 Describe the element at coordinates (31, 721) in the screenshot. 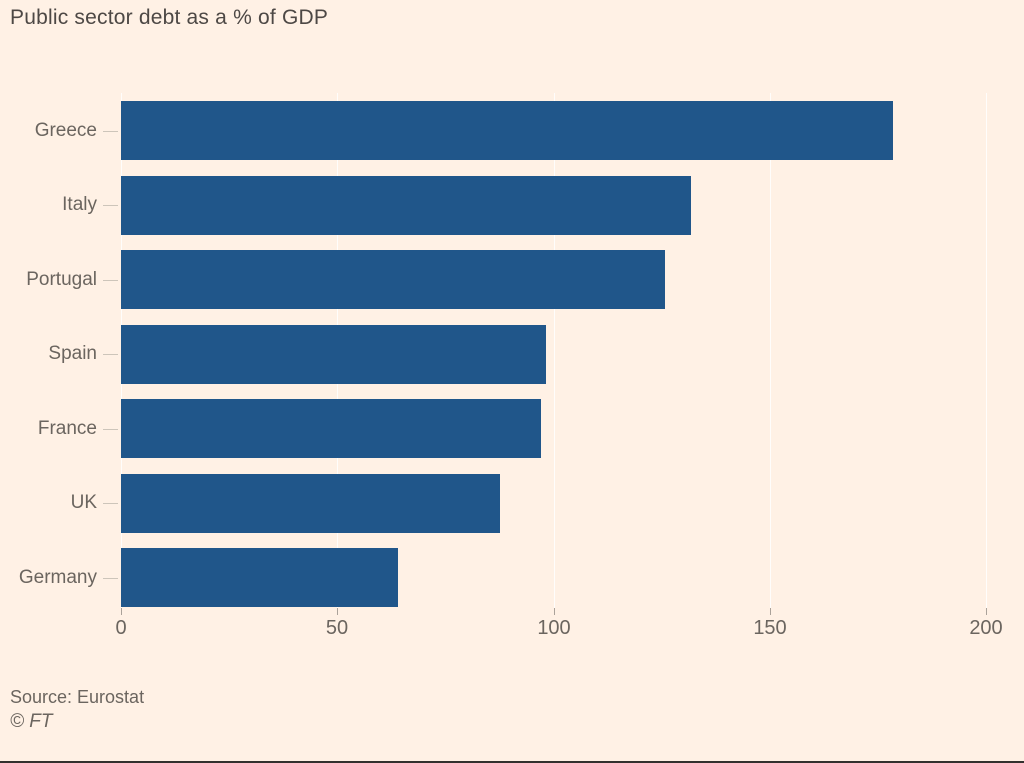

I see `ft-credit: © FT` at that location.